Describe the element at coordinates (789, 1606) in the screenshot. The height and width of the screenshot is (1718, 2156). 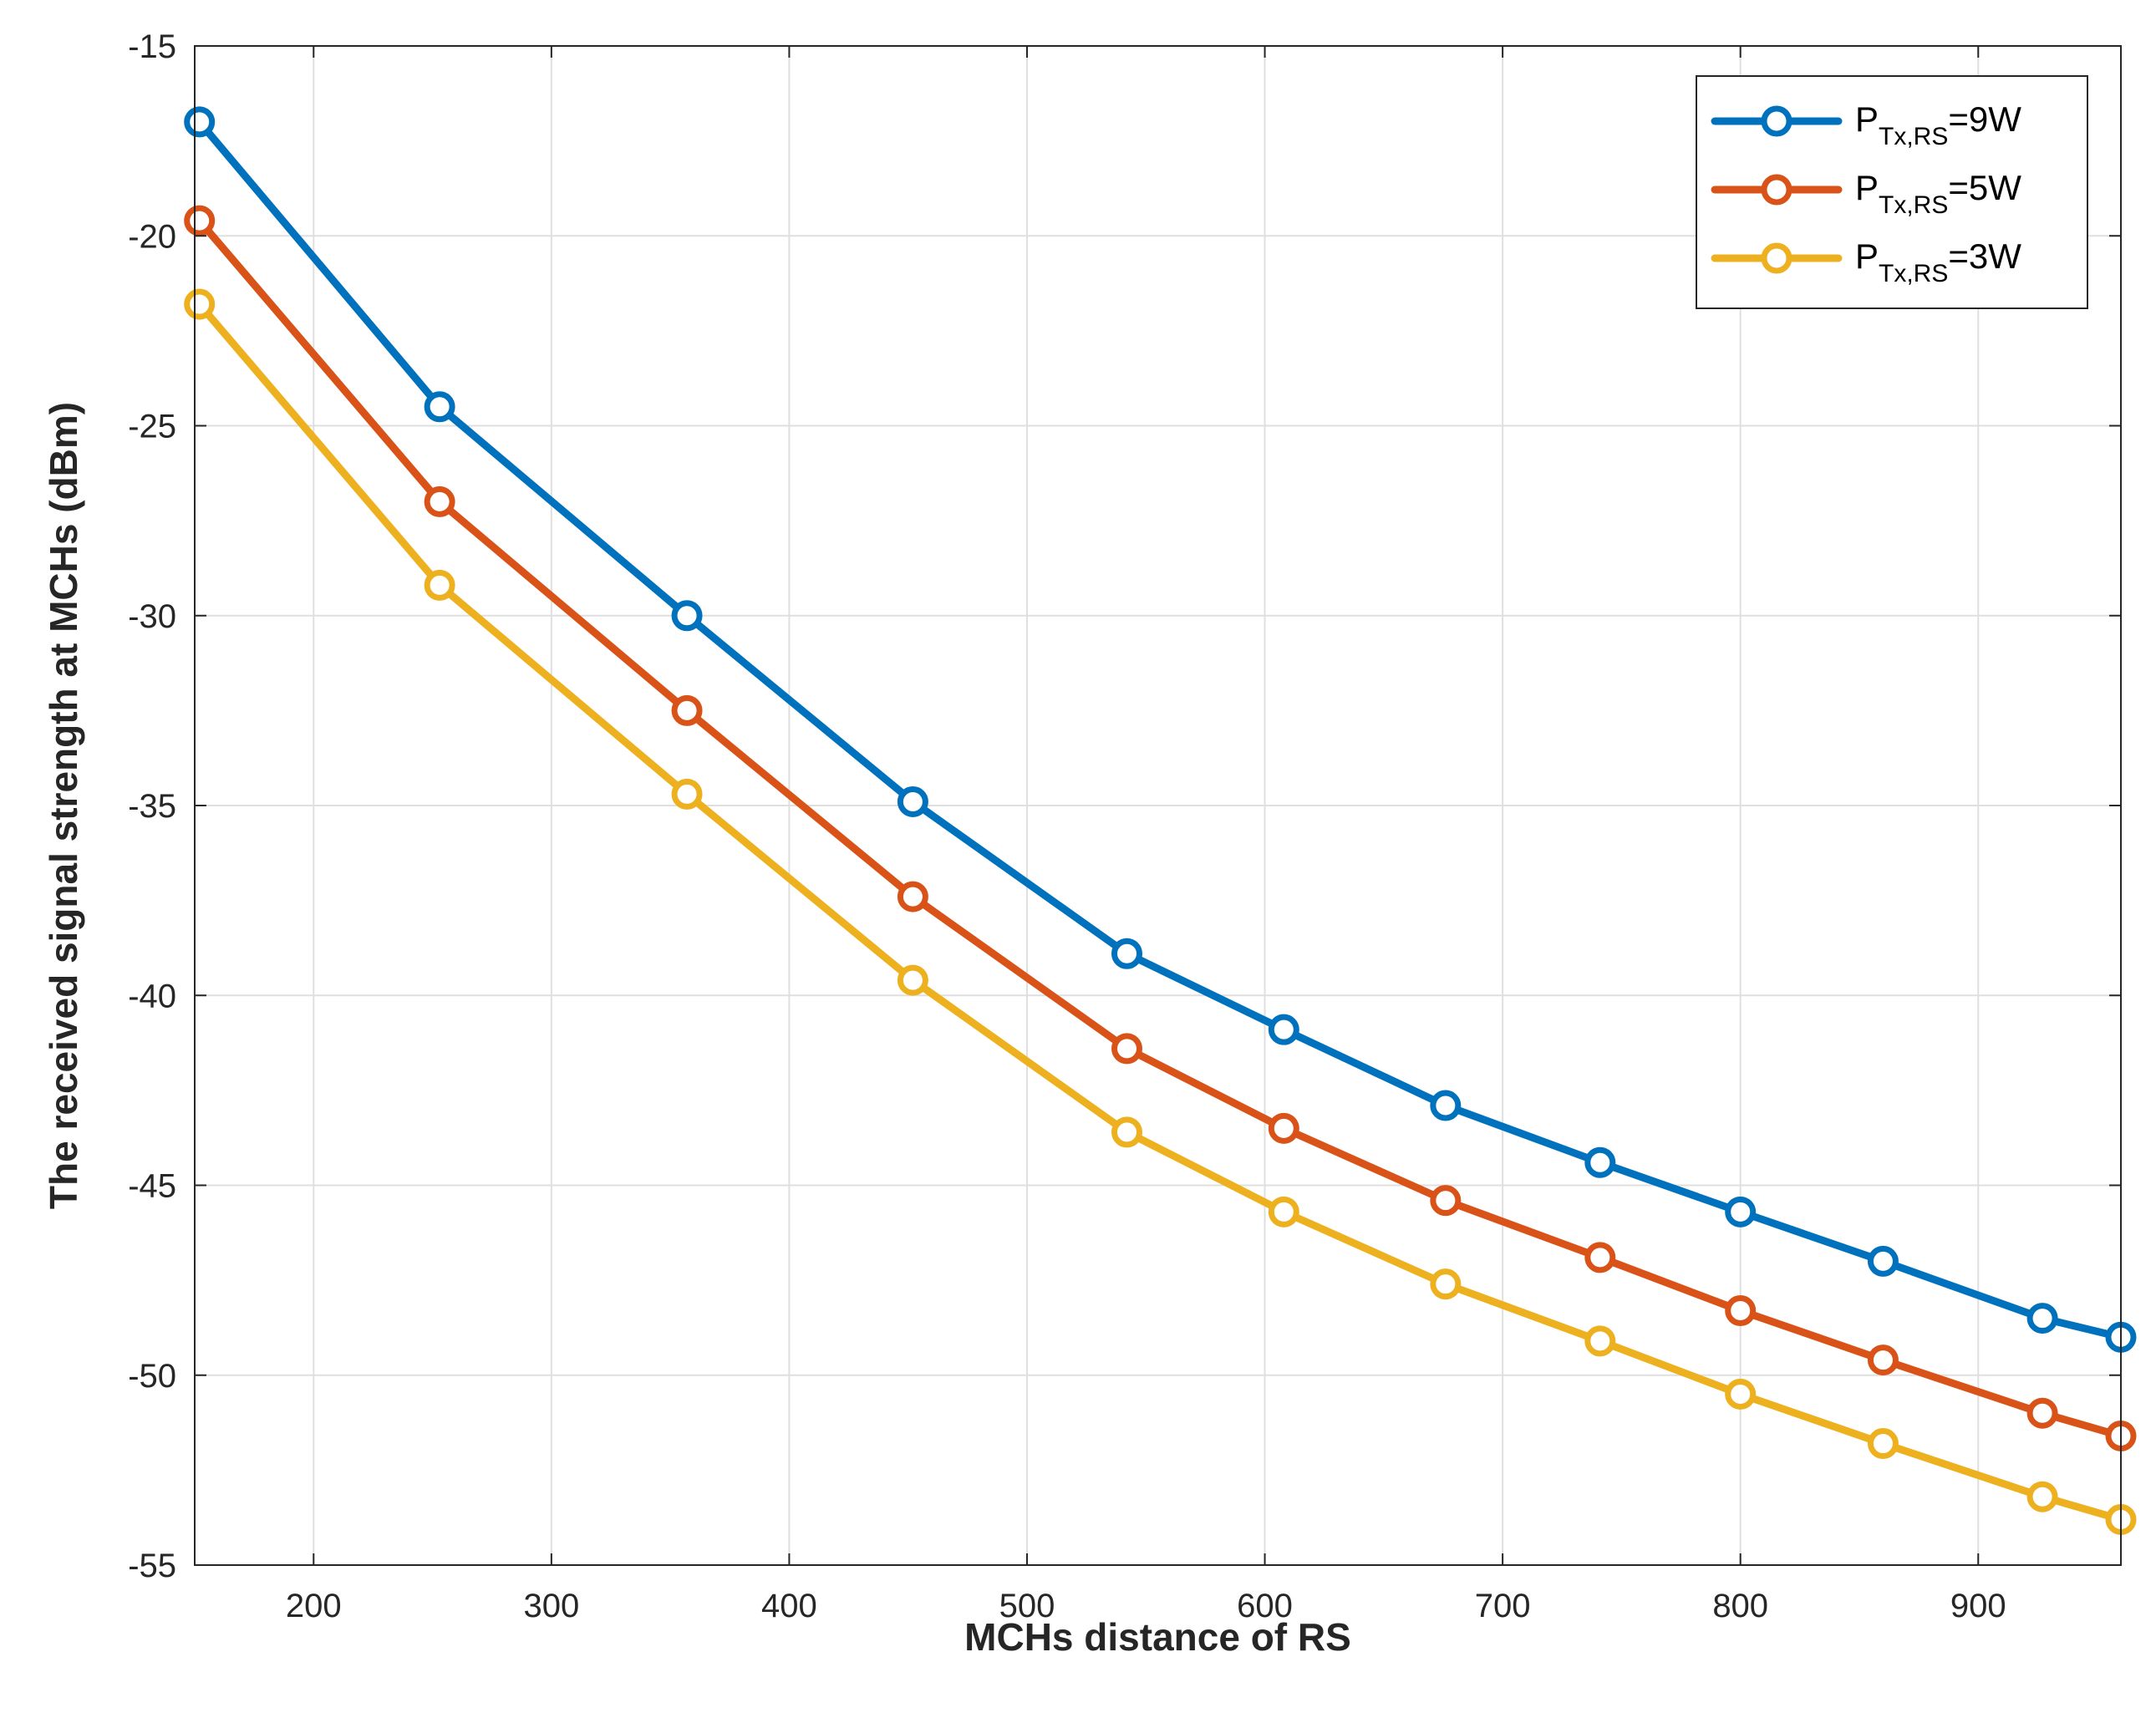
I see `x-tick-label: 400` at that location.